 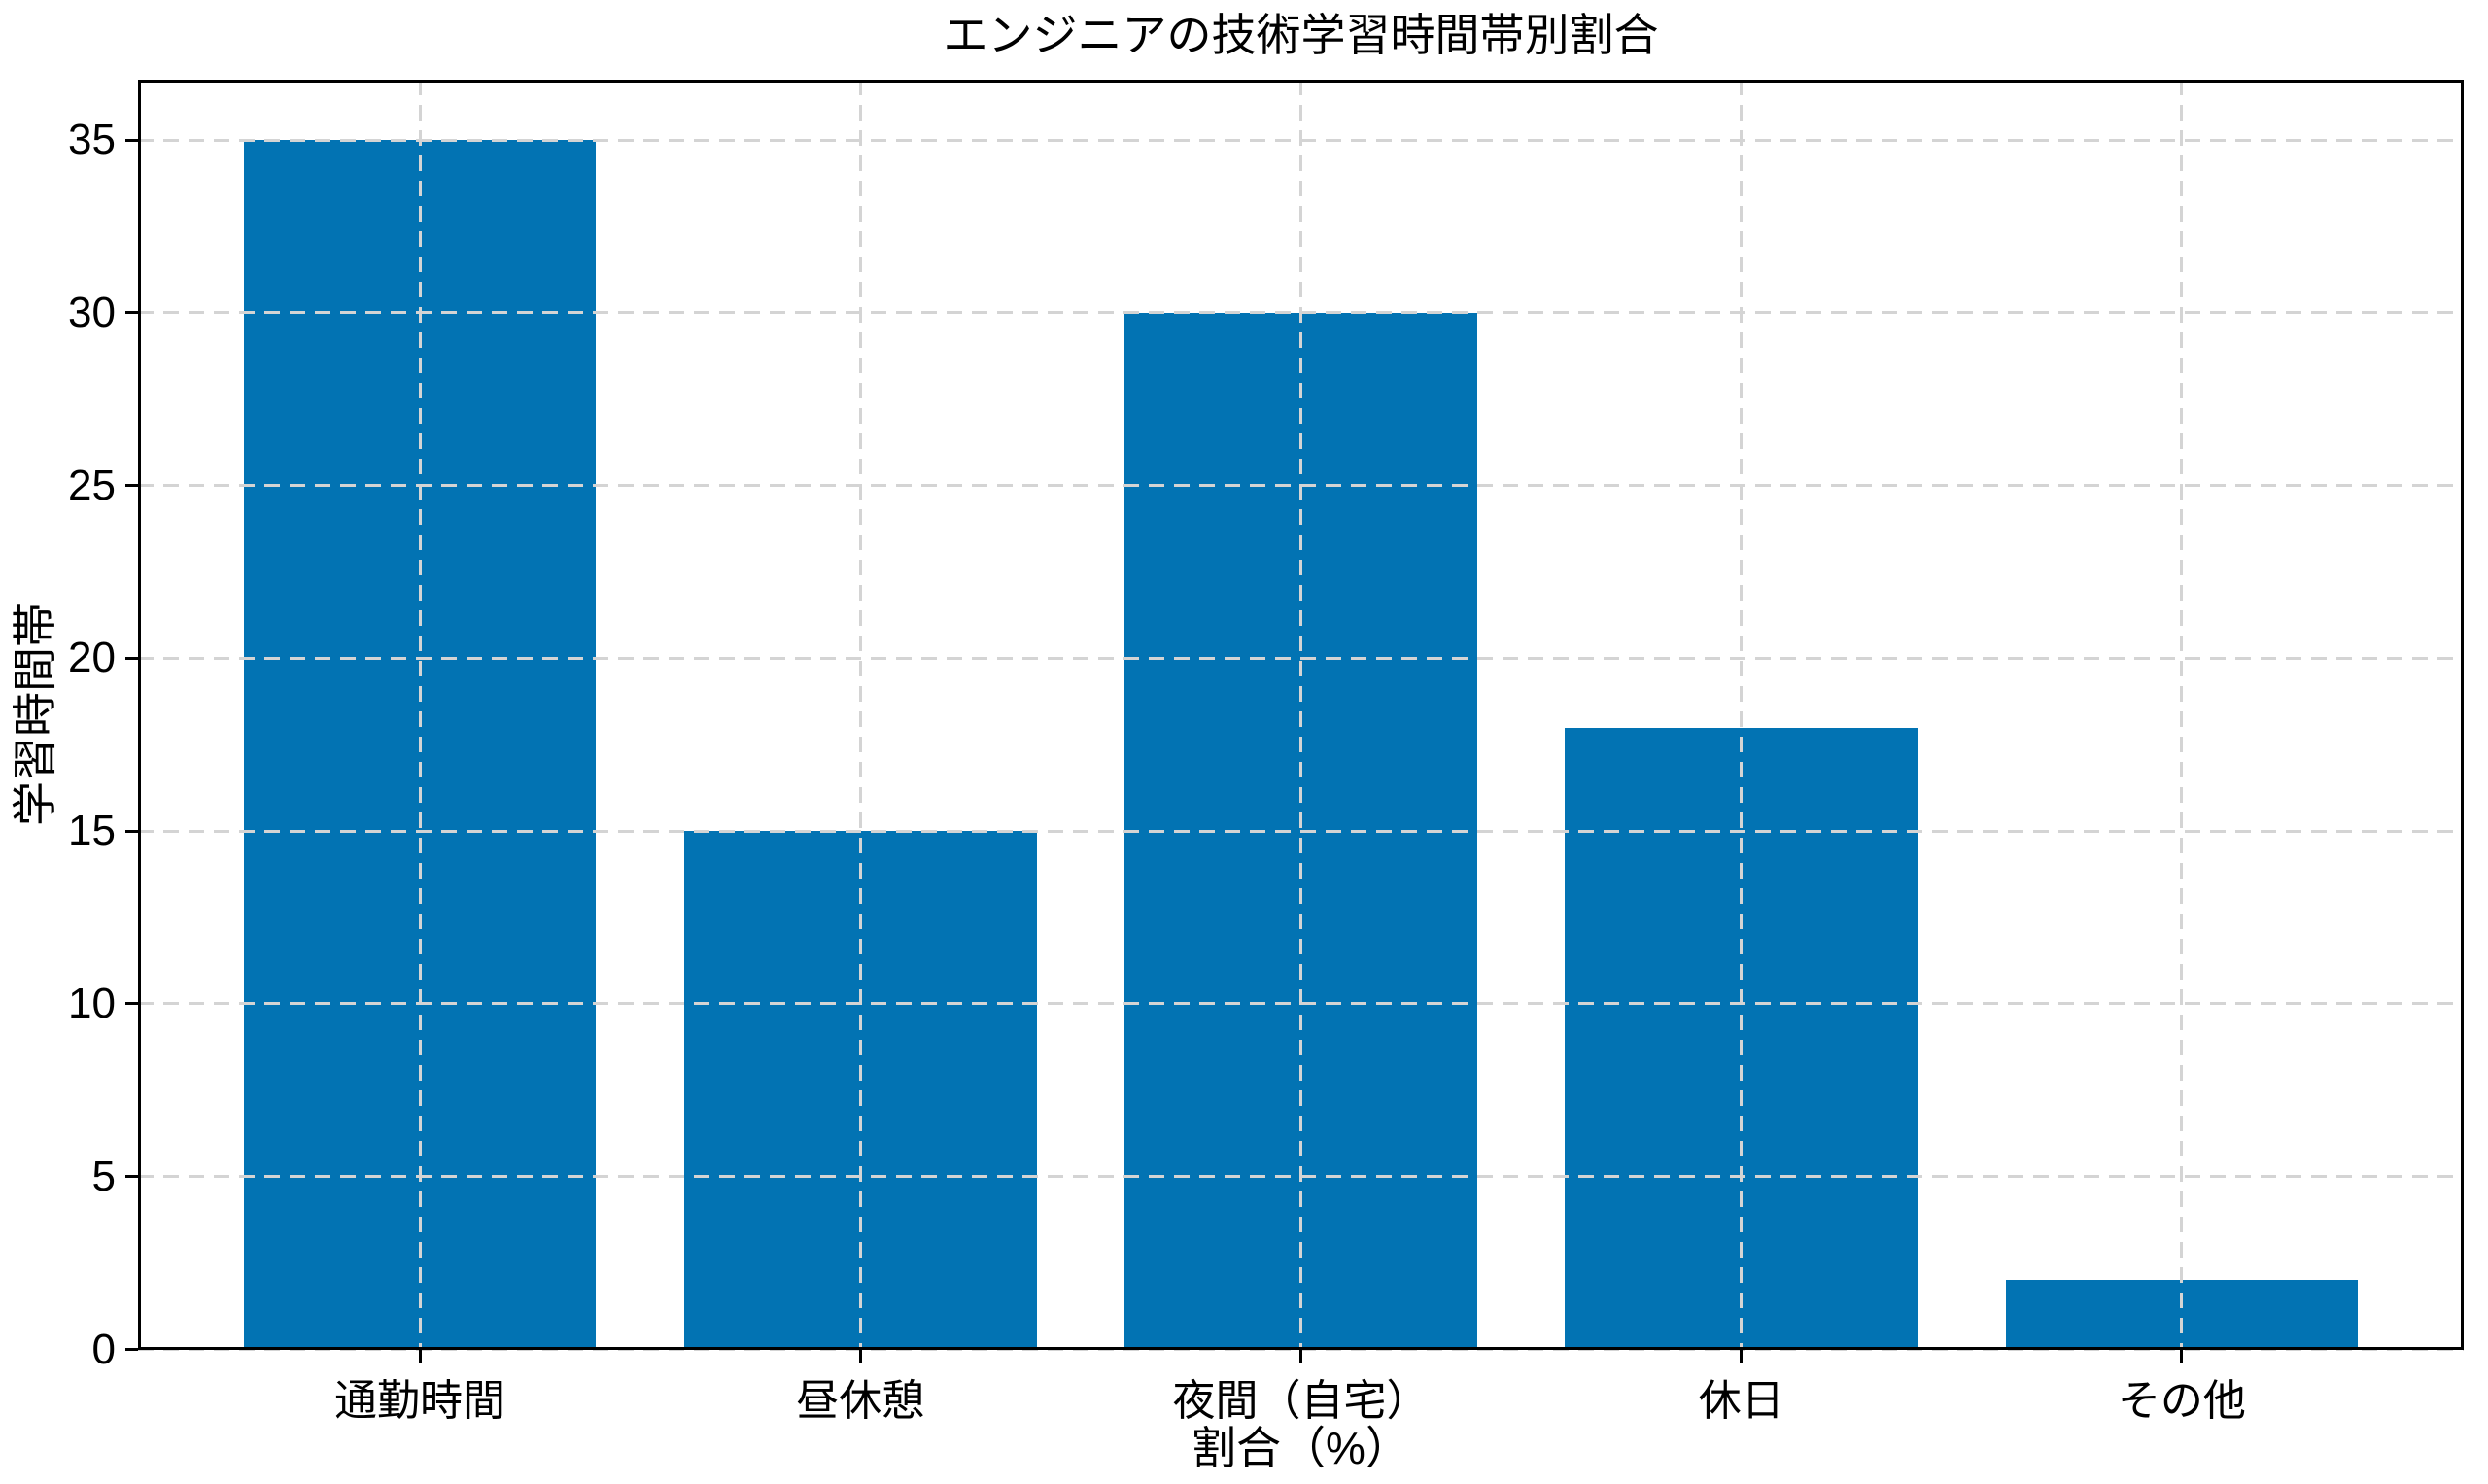 What do you see at coordinates (103, 1176) in the screenshot?
I see `y-tick-label-5: 5` at bounding box center [103, 1176].